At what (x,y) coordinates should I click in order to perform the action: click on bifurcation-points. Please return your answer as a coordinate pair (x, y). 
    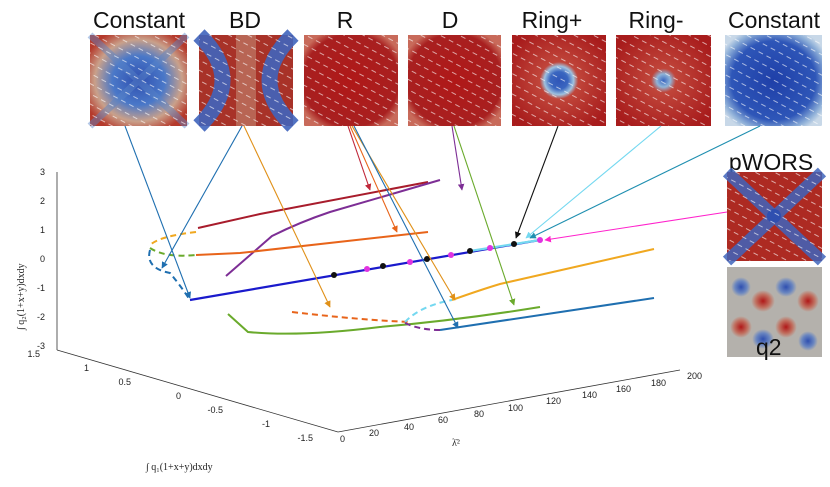
    Looking at the image, I should click on (437, 257).